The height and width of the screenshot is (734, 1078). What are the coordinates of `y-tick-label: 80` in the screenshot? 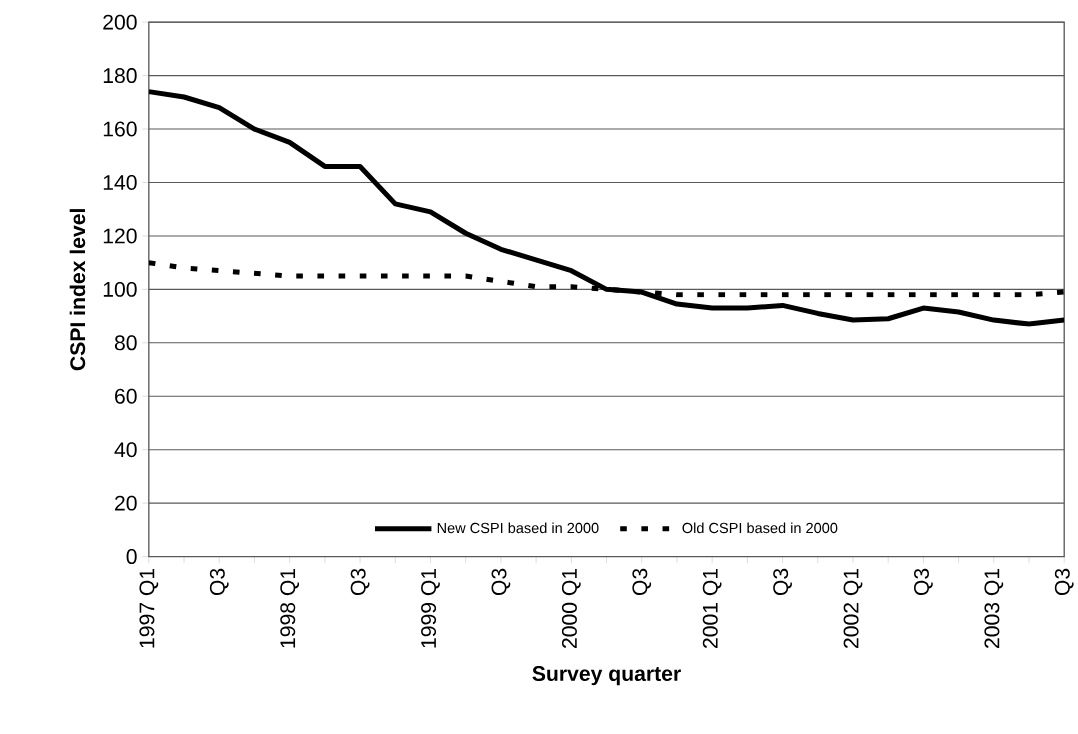 It's located at (125, 343).